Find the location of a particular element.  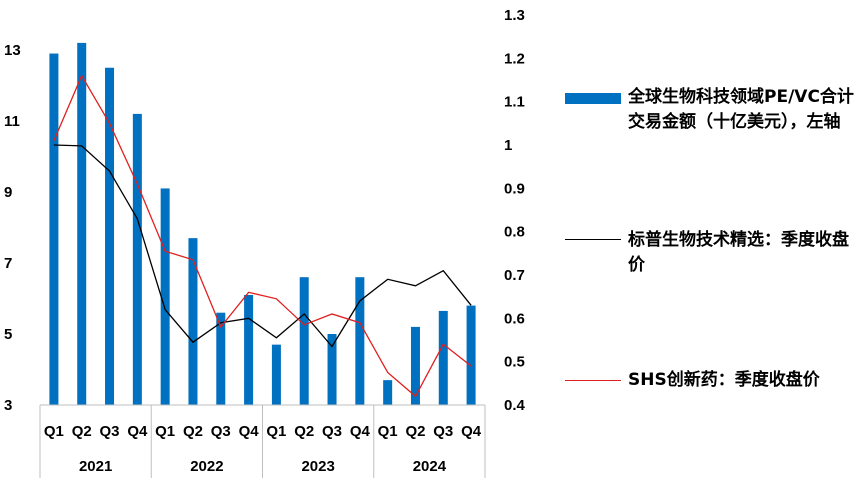

right-tick-label: 0.7 is located at coordinates (514, 275).